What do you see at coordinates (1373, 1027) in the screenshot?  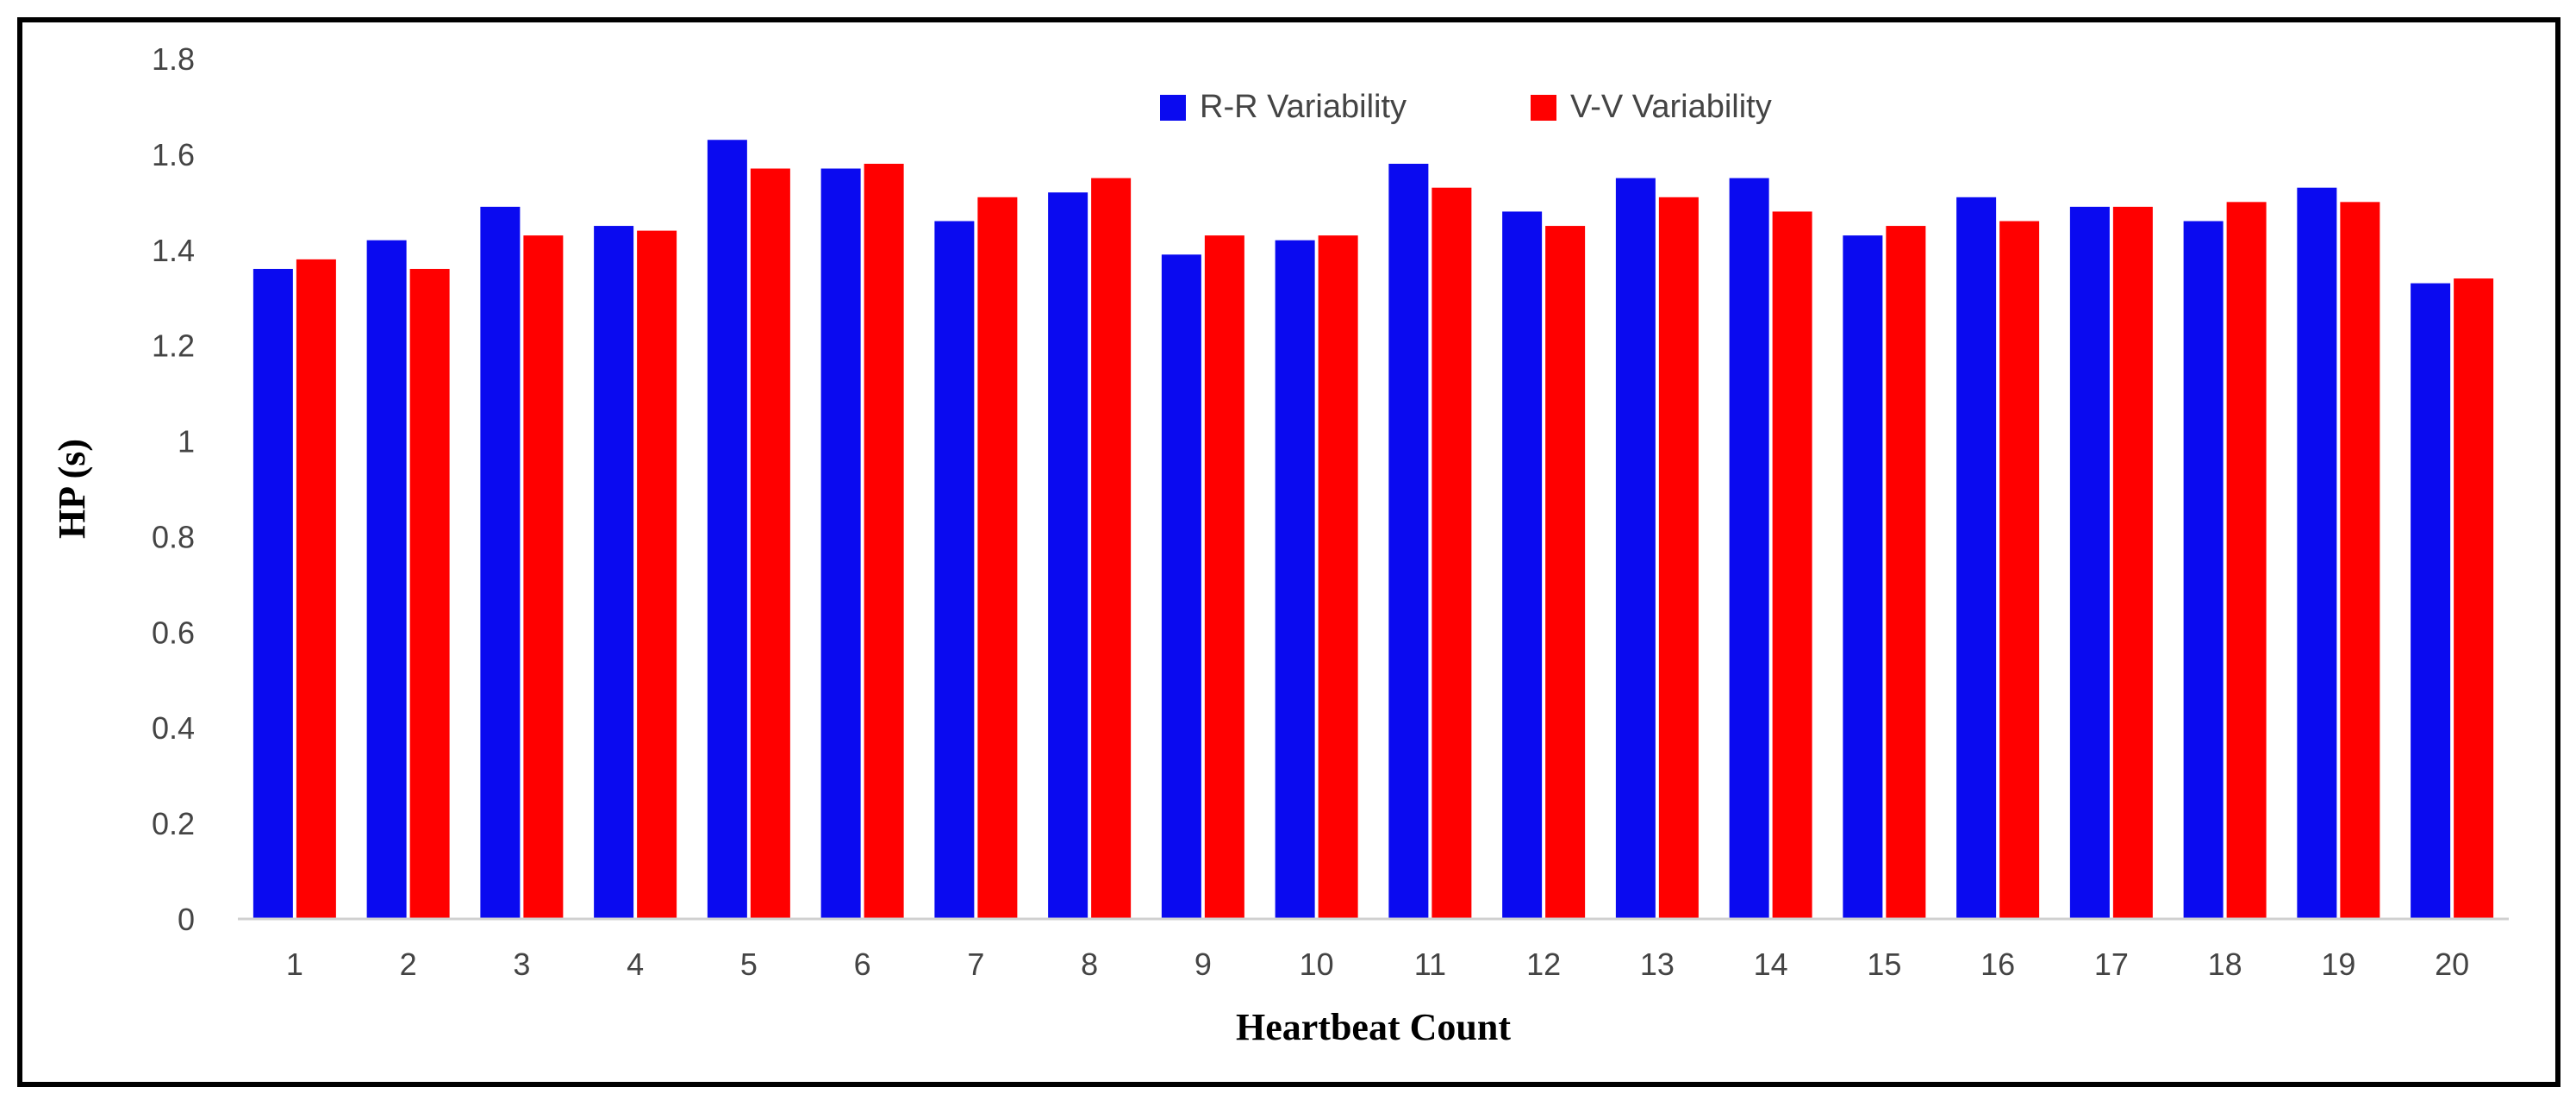 I see `x-axis-title: Heartbeat Count` at bounding box center [1373, 1027].